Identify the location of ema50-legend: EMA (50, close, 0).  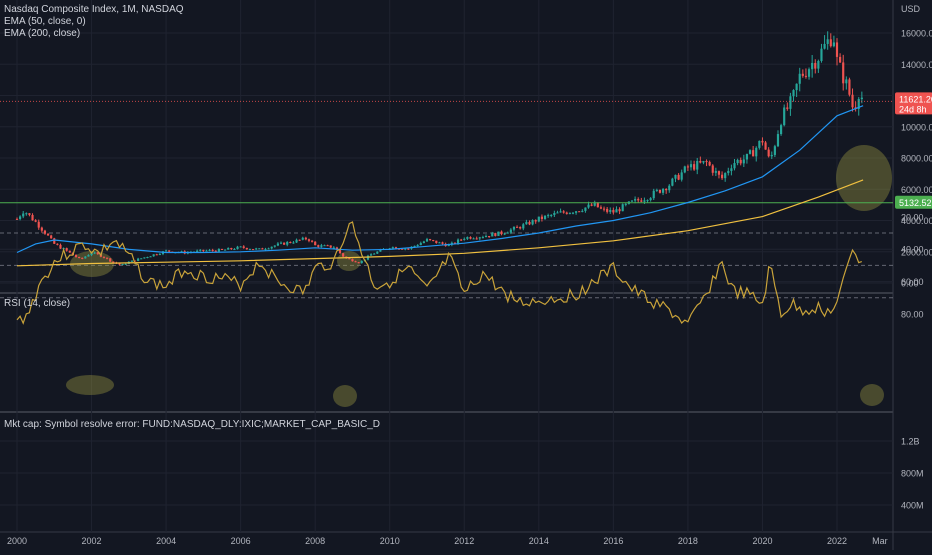
(45, 21).